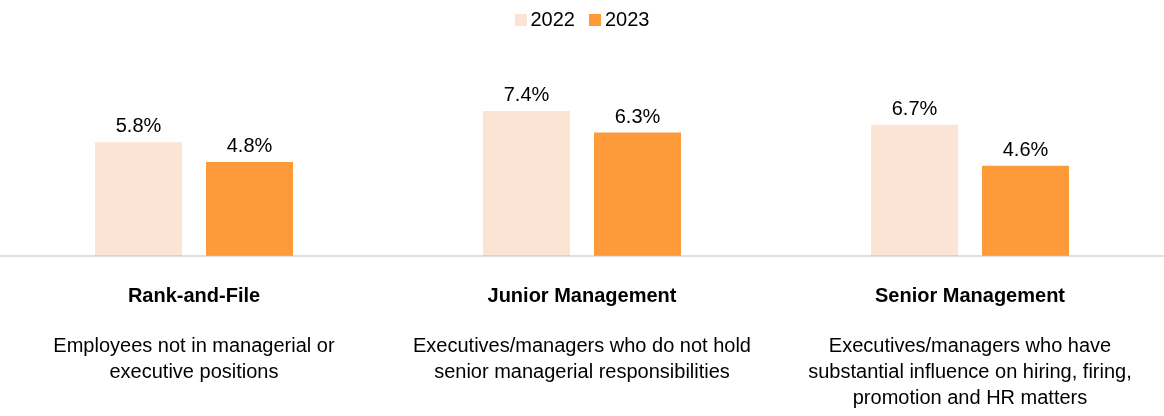  What do you see at coordinates (552, 19) in the screenshot?
I see `legend-label: 2022` at bounding box center [552, 19].